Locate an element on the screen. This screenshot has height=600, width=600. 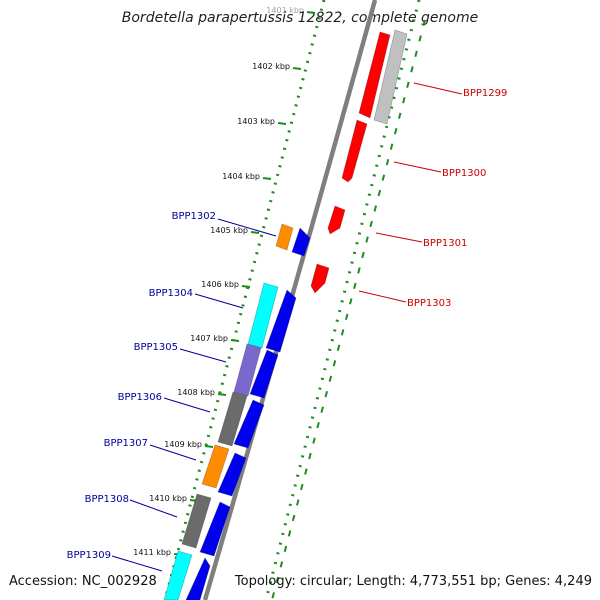
forward-gene-label: BPP1301 is located at coordinates (445, 243).